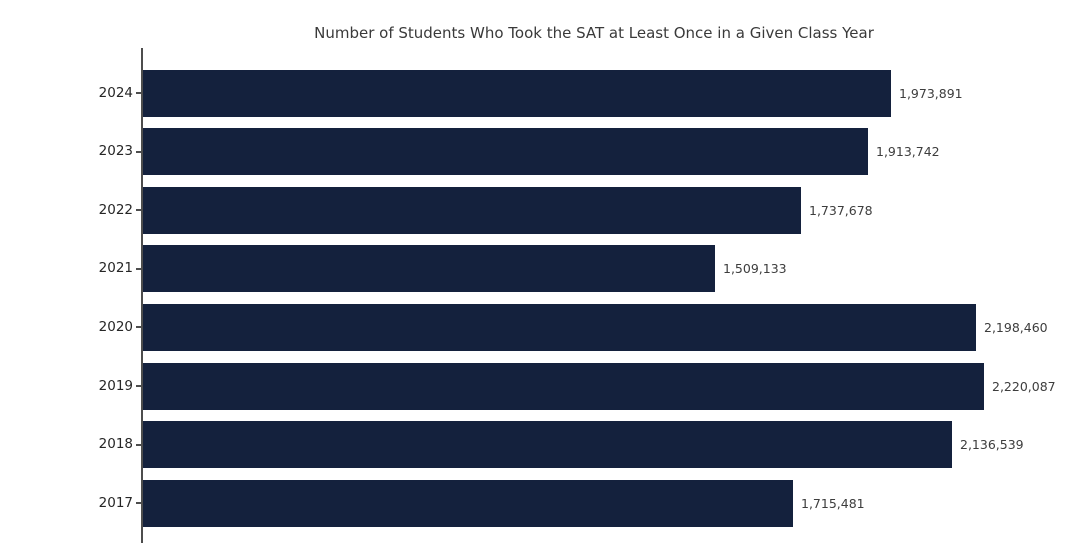 The width and height of the screenshot is (1080, 543). I want to click on bar-row-2021: 2021 1,509,133, so click(574, 269).